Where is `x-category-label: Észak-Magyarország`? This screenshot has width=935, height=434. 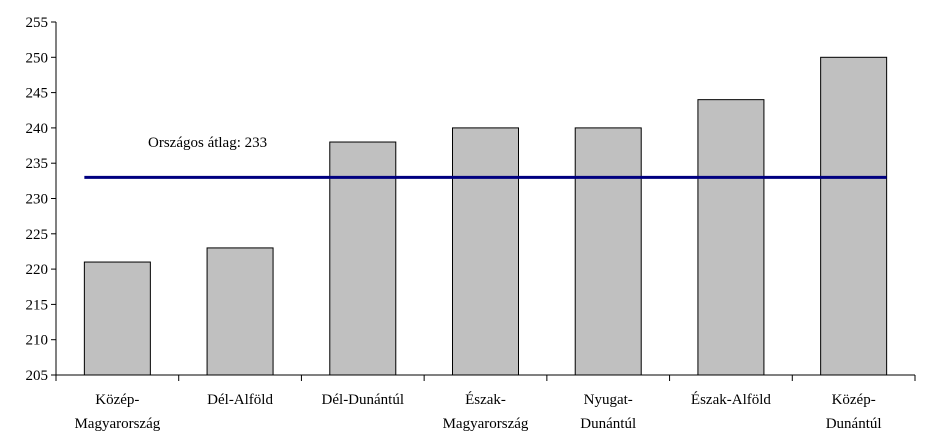
x-category-label: Észak-Magyarország is located at coordinates (486, 411).